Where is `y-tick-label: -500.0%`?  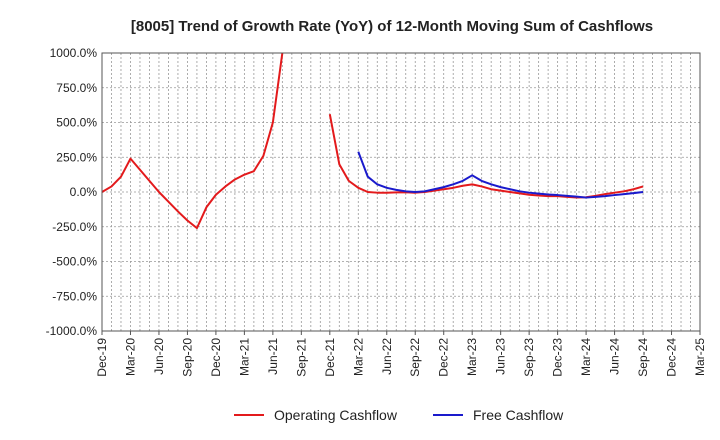
y-tick-label: -500.0% is located at coordinates (74, 262).